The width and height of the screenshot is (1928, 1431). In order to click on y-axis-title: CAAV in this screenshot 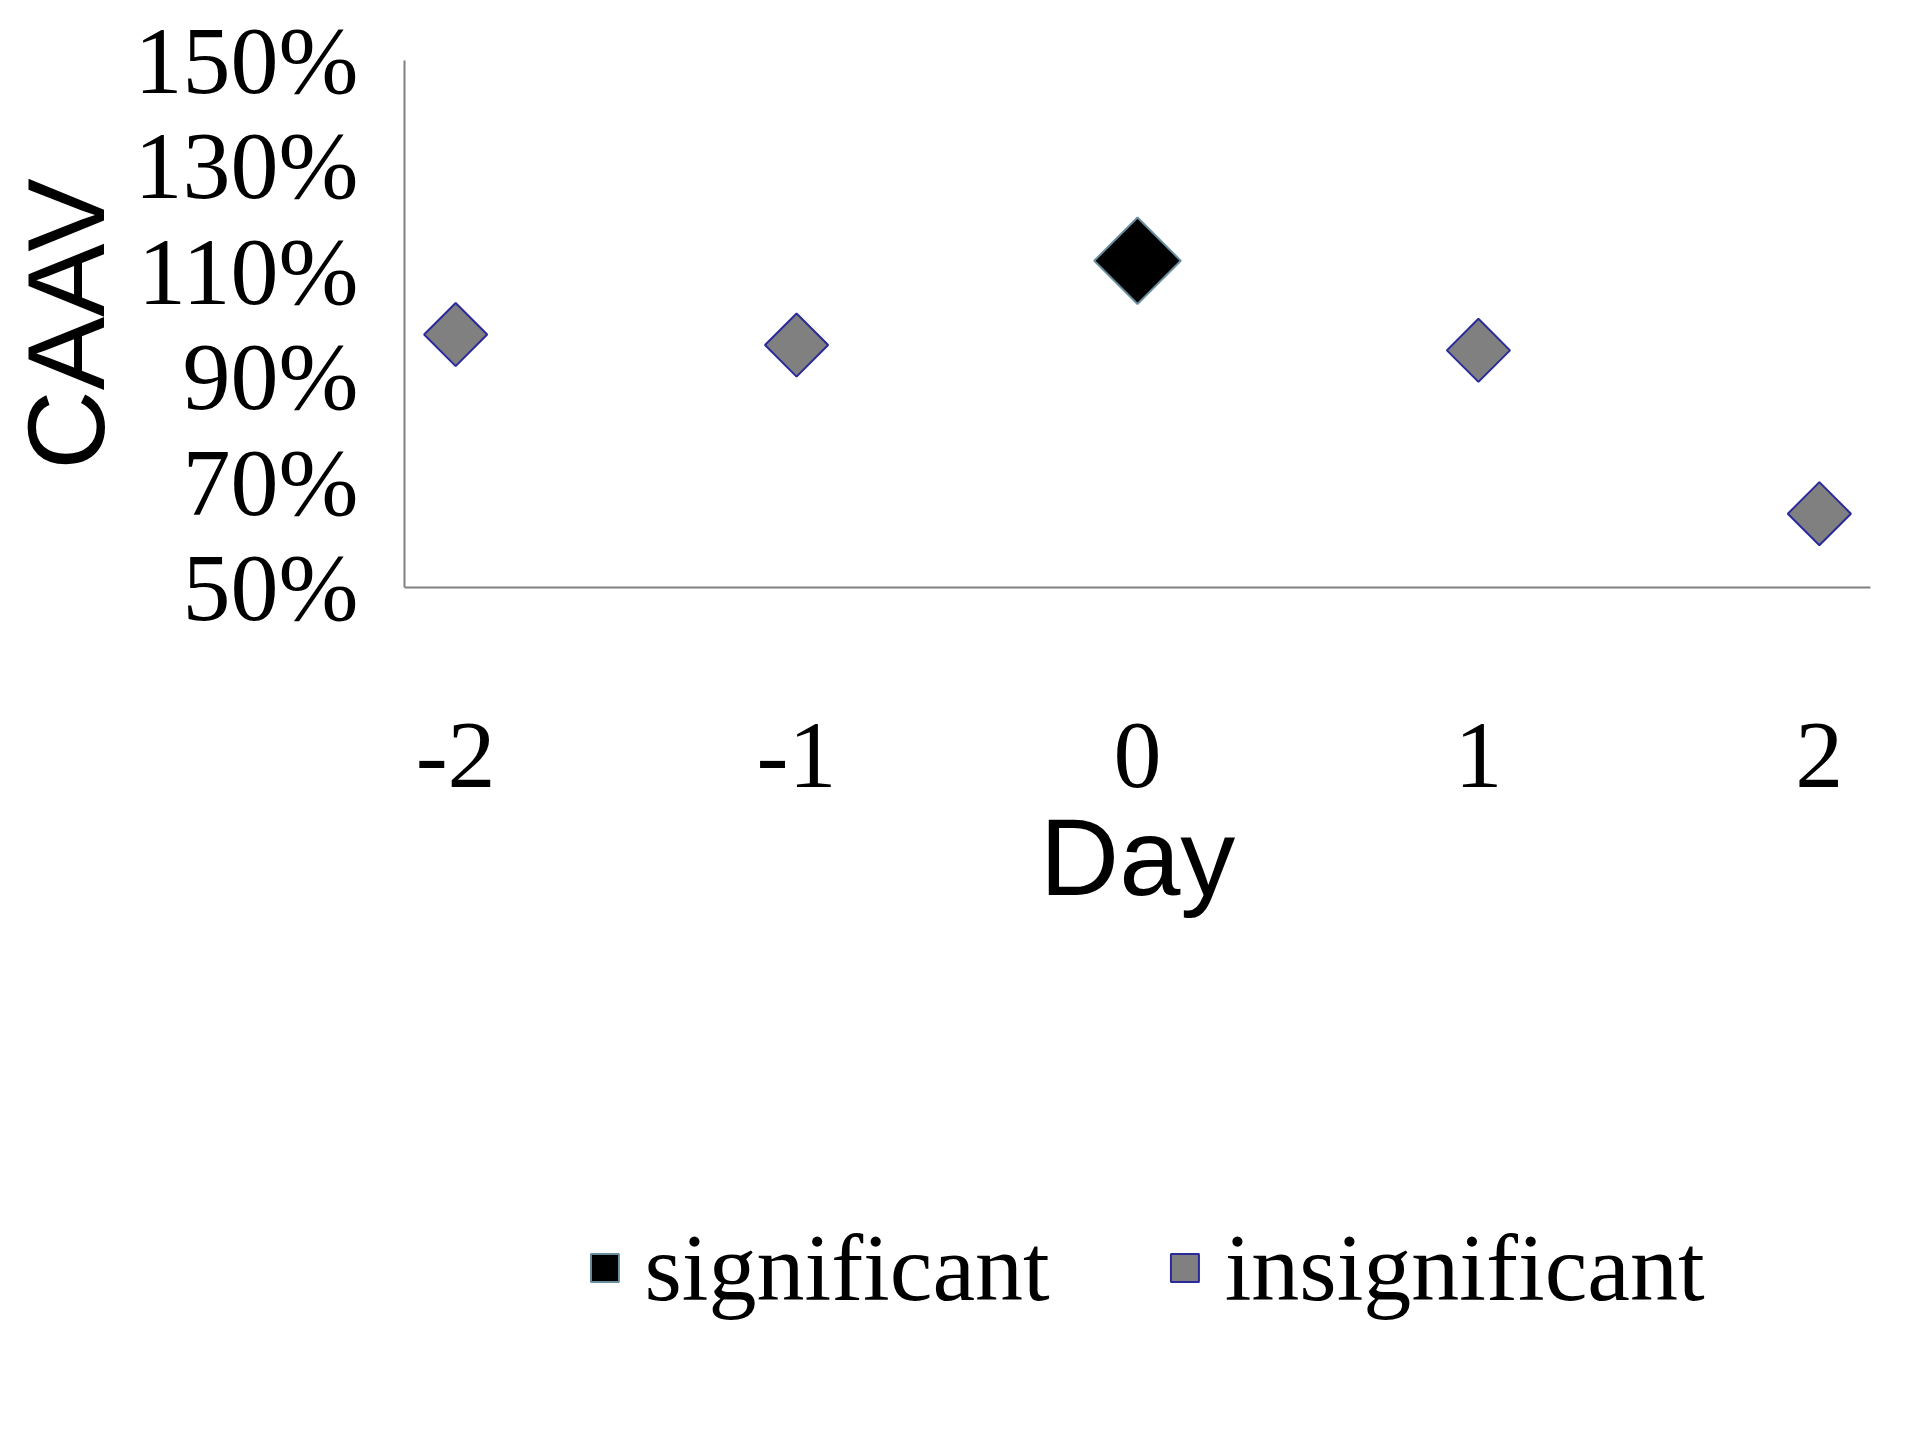, I will do `click(65, 324)`.